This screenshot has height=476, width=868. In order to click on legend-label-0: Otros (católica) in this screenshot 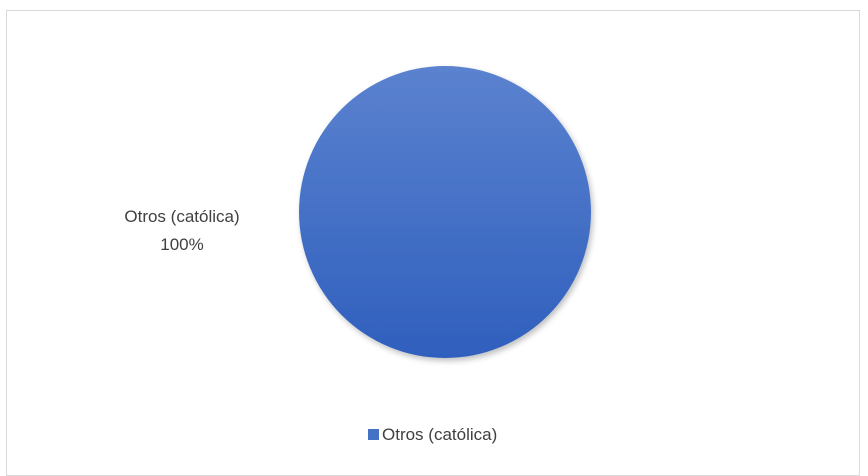, I will do `click(439, 434)`.